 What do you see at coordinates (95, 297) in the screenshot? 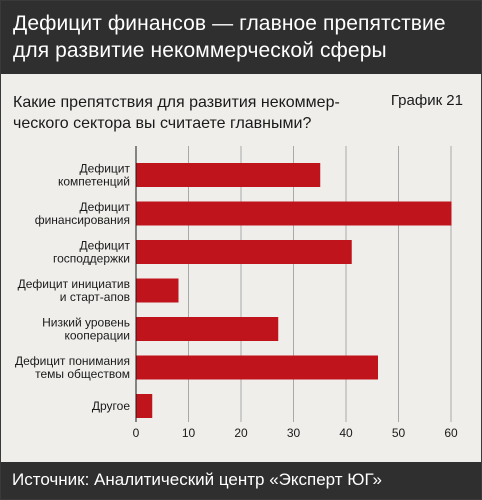
I see `category-label: и старт-апов` at bounding box center [95, 297].